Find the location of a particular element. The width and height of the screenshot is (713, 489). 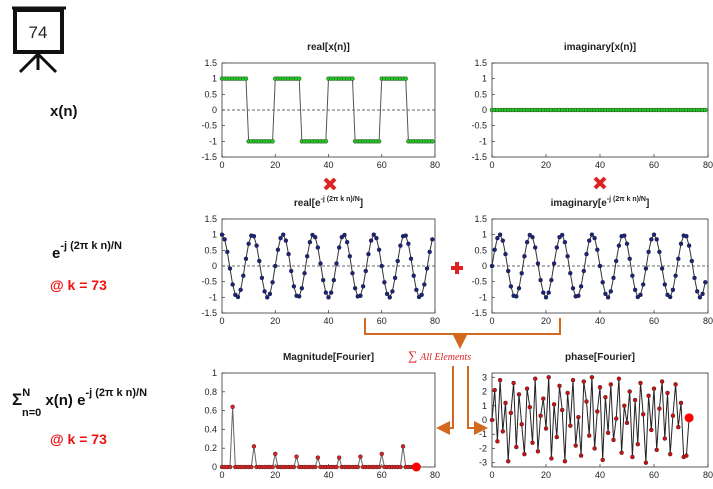

sum-sub: n=0 is located at coordinates (31, 413).